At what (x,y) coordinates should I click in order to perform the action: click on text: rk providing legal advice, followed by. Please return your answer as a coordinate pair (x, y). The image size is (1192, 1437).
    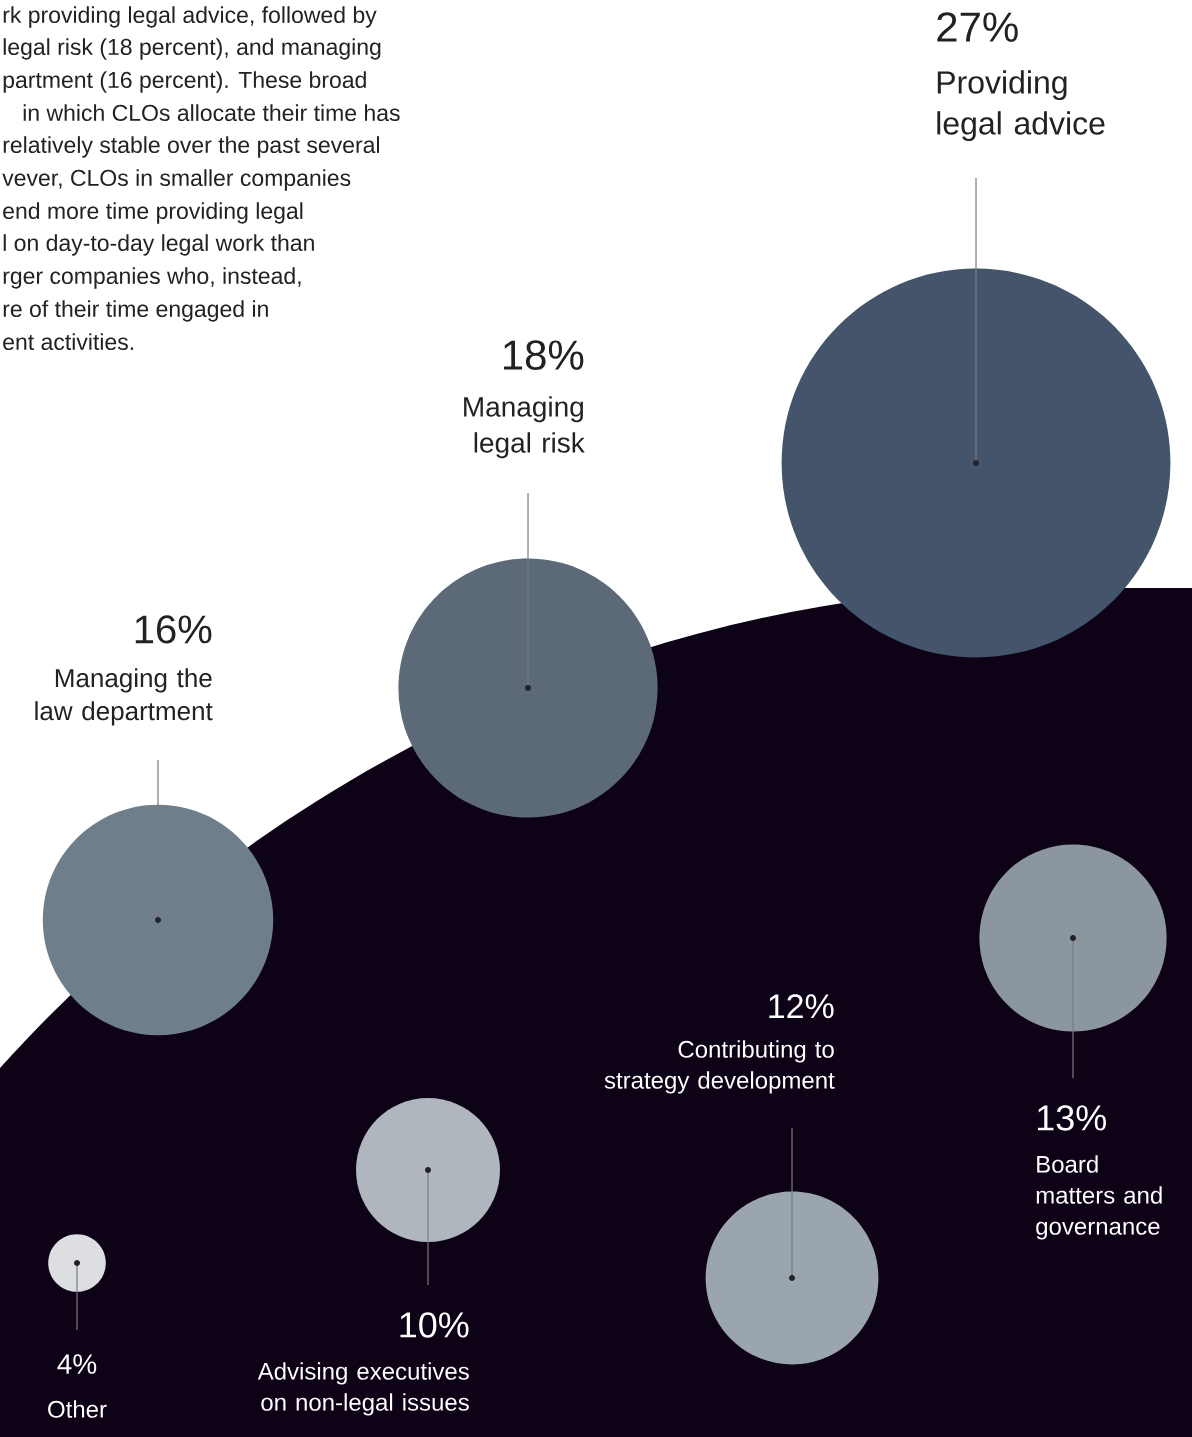
    Looking at the image, I should click on (190, 17).